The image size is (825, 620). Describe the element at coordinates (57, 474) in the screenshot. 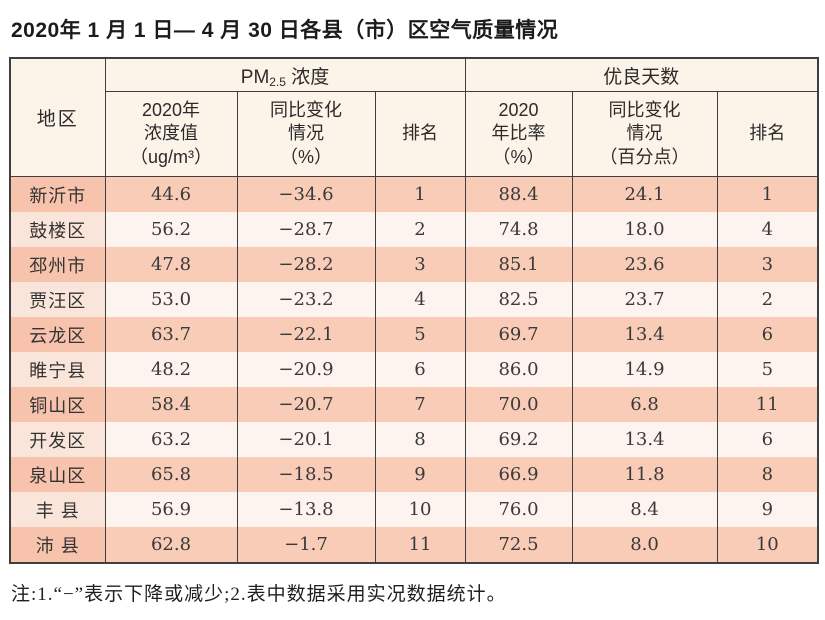

I see `cell-region: 泉山区` at that location.